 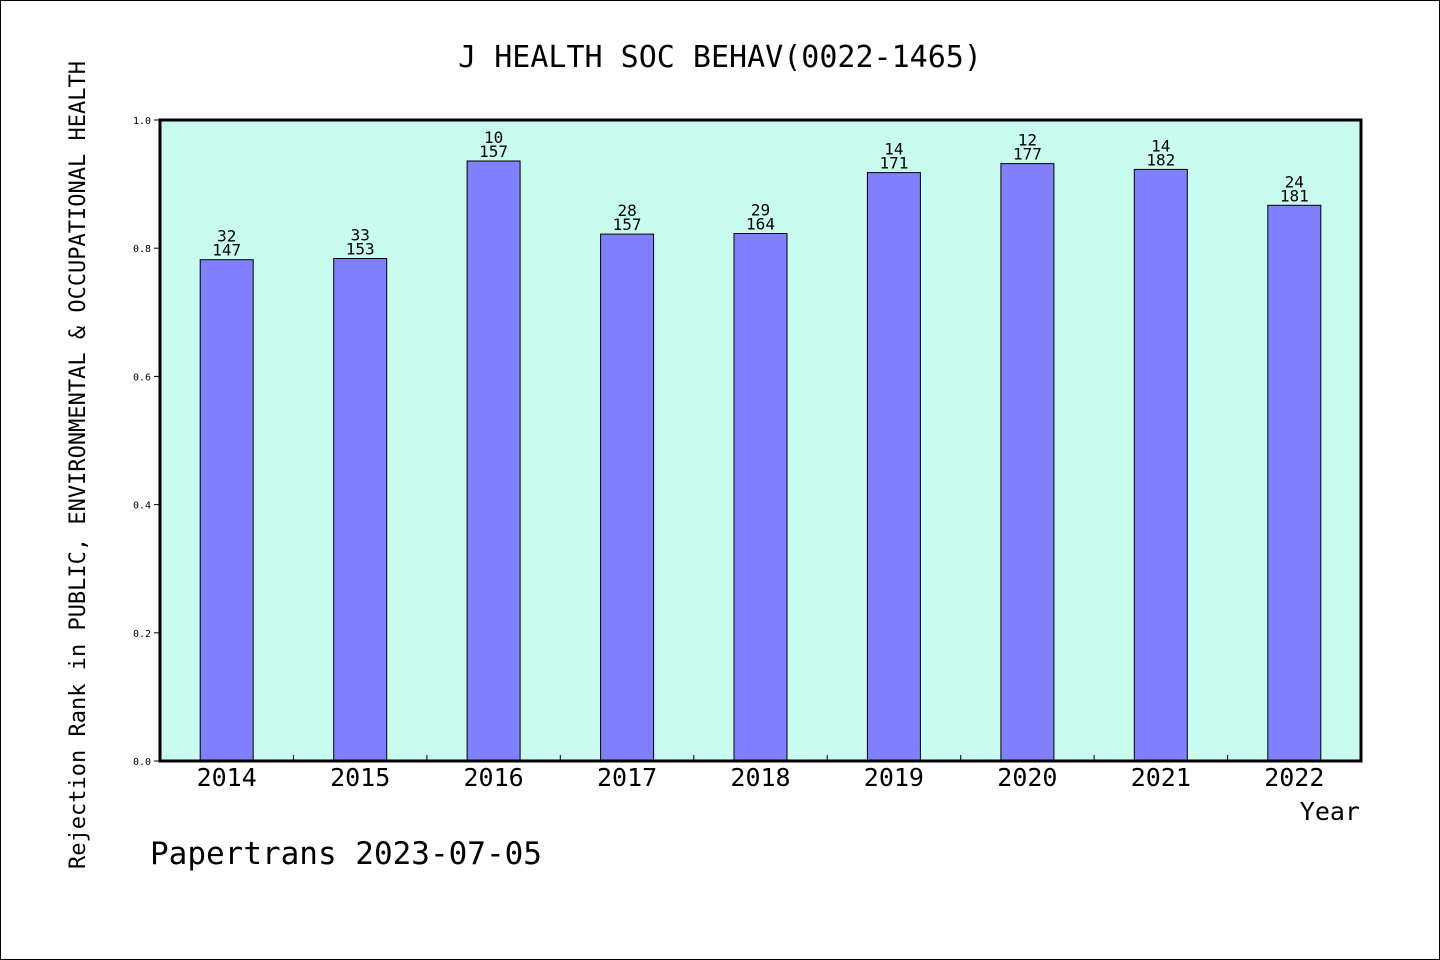 I want to click on bar-2016, so click(x=493, y=461).